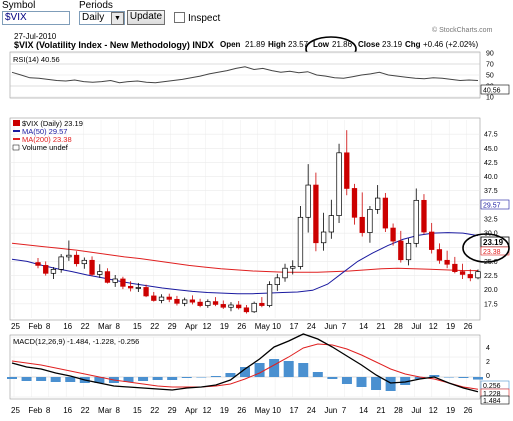 The height and width of the screenshot is (421, 513). Describe the element at coordinates (47, 139) in the screenshot. I see `legend-ma200: MA(200) 23.38` at that location.